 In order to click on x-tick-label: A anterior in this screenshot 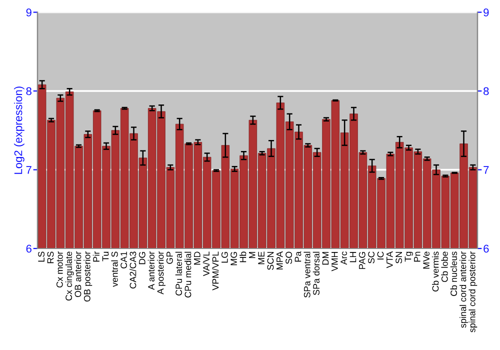, I will do `click(151, 270)`.